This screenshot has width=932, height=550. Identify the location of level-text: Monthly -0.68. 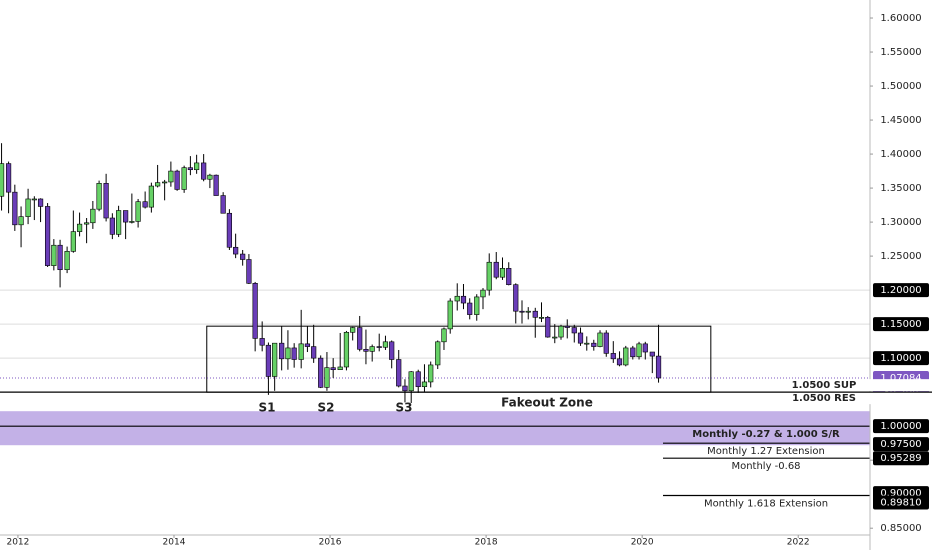
(765, 466).